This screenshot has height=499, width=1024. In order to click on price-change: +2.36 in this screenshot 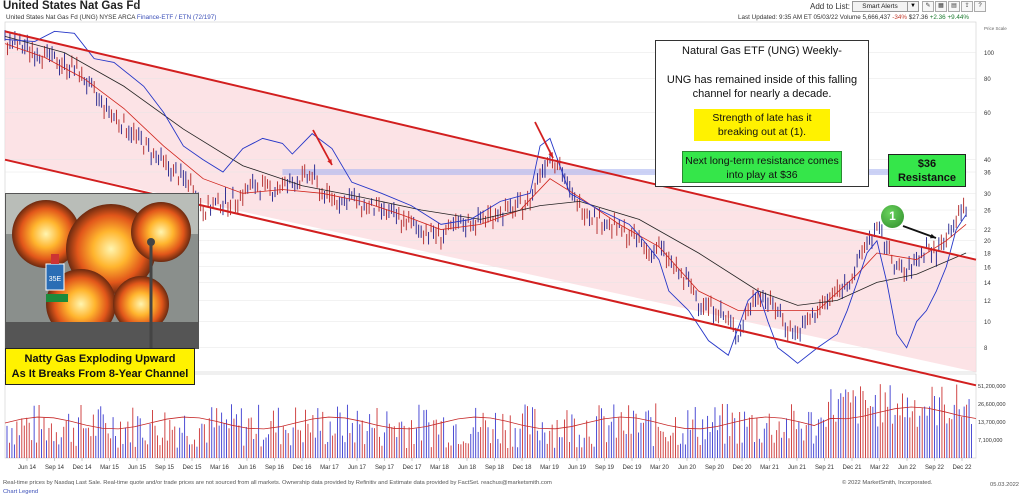, I will do `click(937, 17)`.